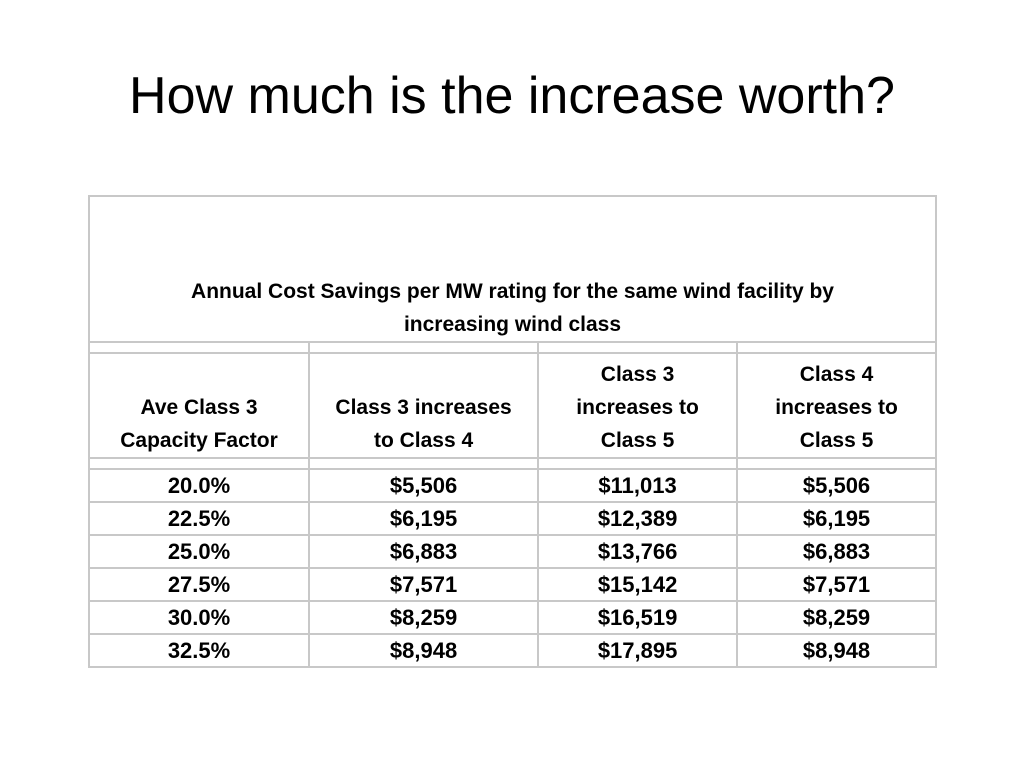 This screenshot has height=768, width=1024. Describe the element at coordinates (638, 584) in the screenshot. I see `savings-cell: $15,142` at that location.